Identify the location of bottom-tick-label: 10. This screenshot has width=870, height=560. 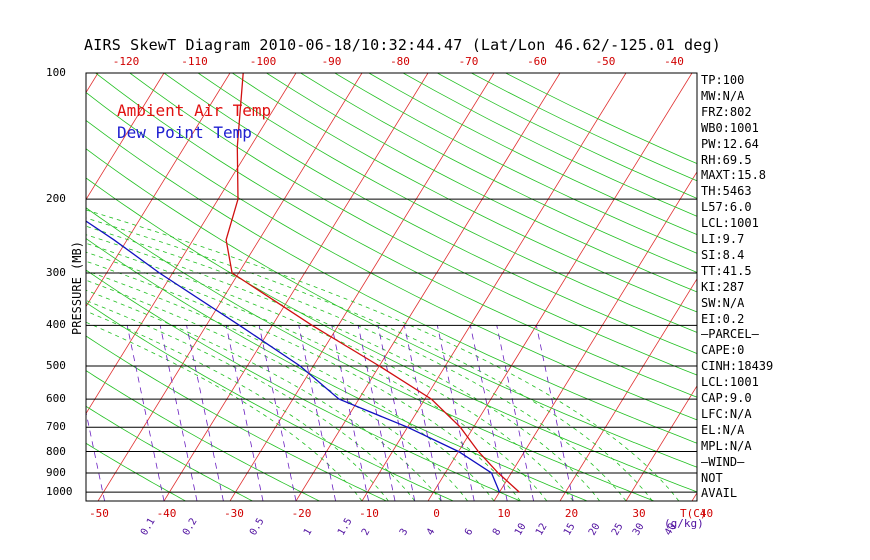
(504, 513).